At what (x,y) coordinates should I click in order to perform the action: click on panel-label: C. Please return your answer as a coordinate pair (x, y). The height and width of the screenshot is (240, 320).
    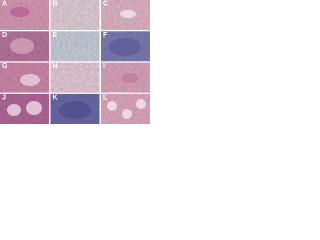
    Looking at the image, I should click on (105, 4).